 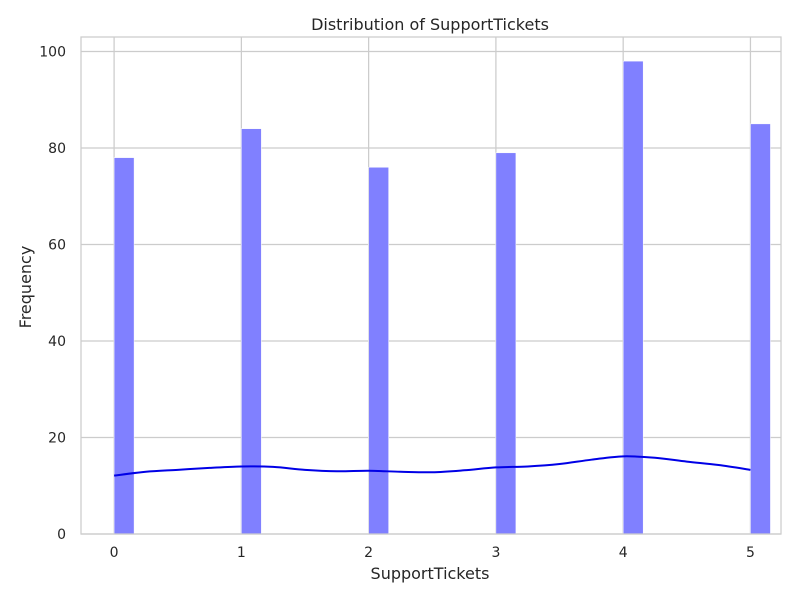 I want to click on kde-curve, so click(x=432, y=466).